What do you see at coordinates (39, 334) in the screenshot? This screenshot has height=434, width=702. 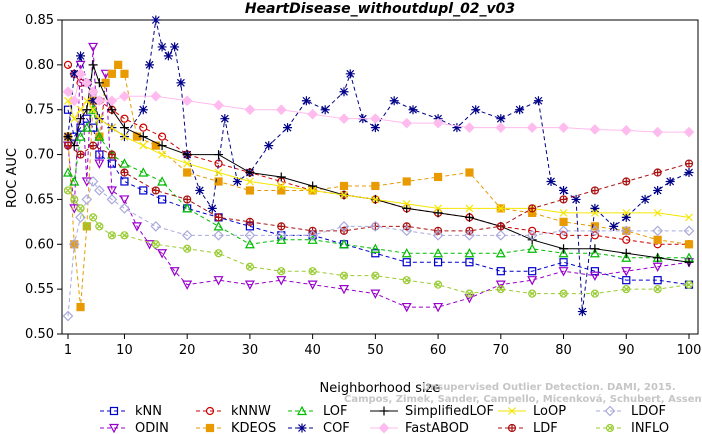 I see `y-tick-label: 0.50` at bounding box center [39, 334].